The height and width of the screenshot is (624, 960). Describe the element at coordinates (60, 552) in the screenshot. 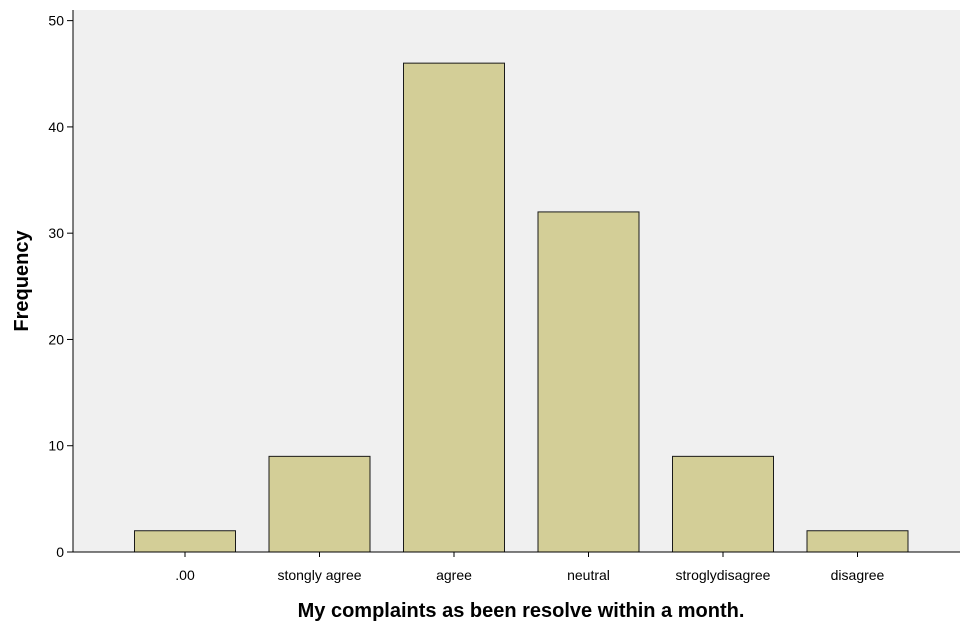

I see `y-tick-label: 0` at that location.